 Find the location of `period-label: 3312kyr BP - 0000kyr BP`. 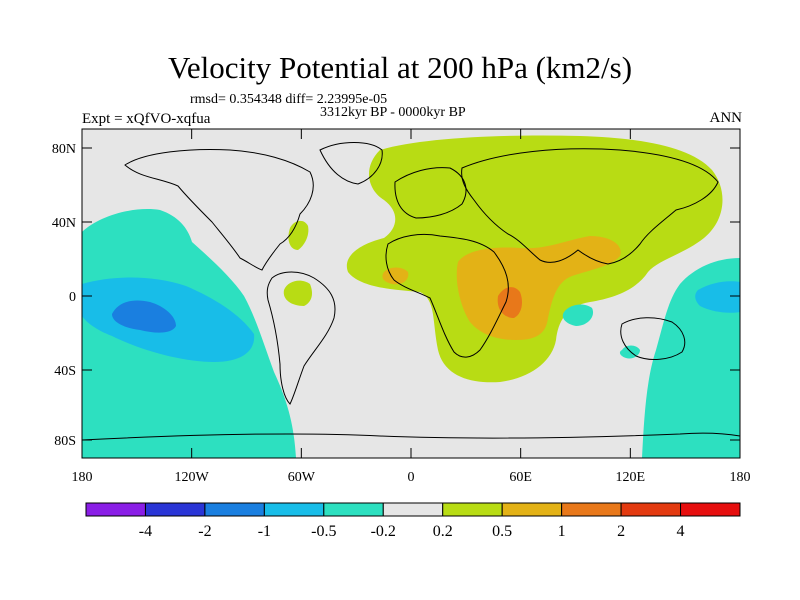

period-label: 3312kyr BP - 0000kyr BP is located at coordinates (393, 112).